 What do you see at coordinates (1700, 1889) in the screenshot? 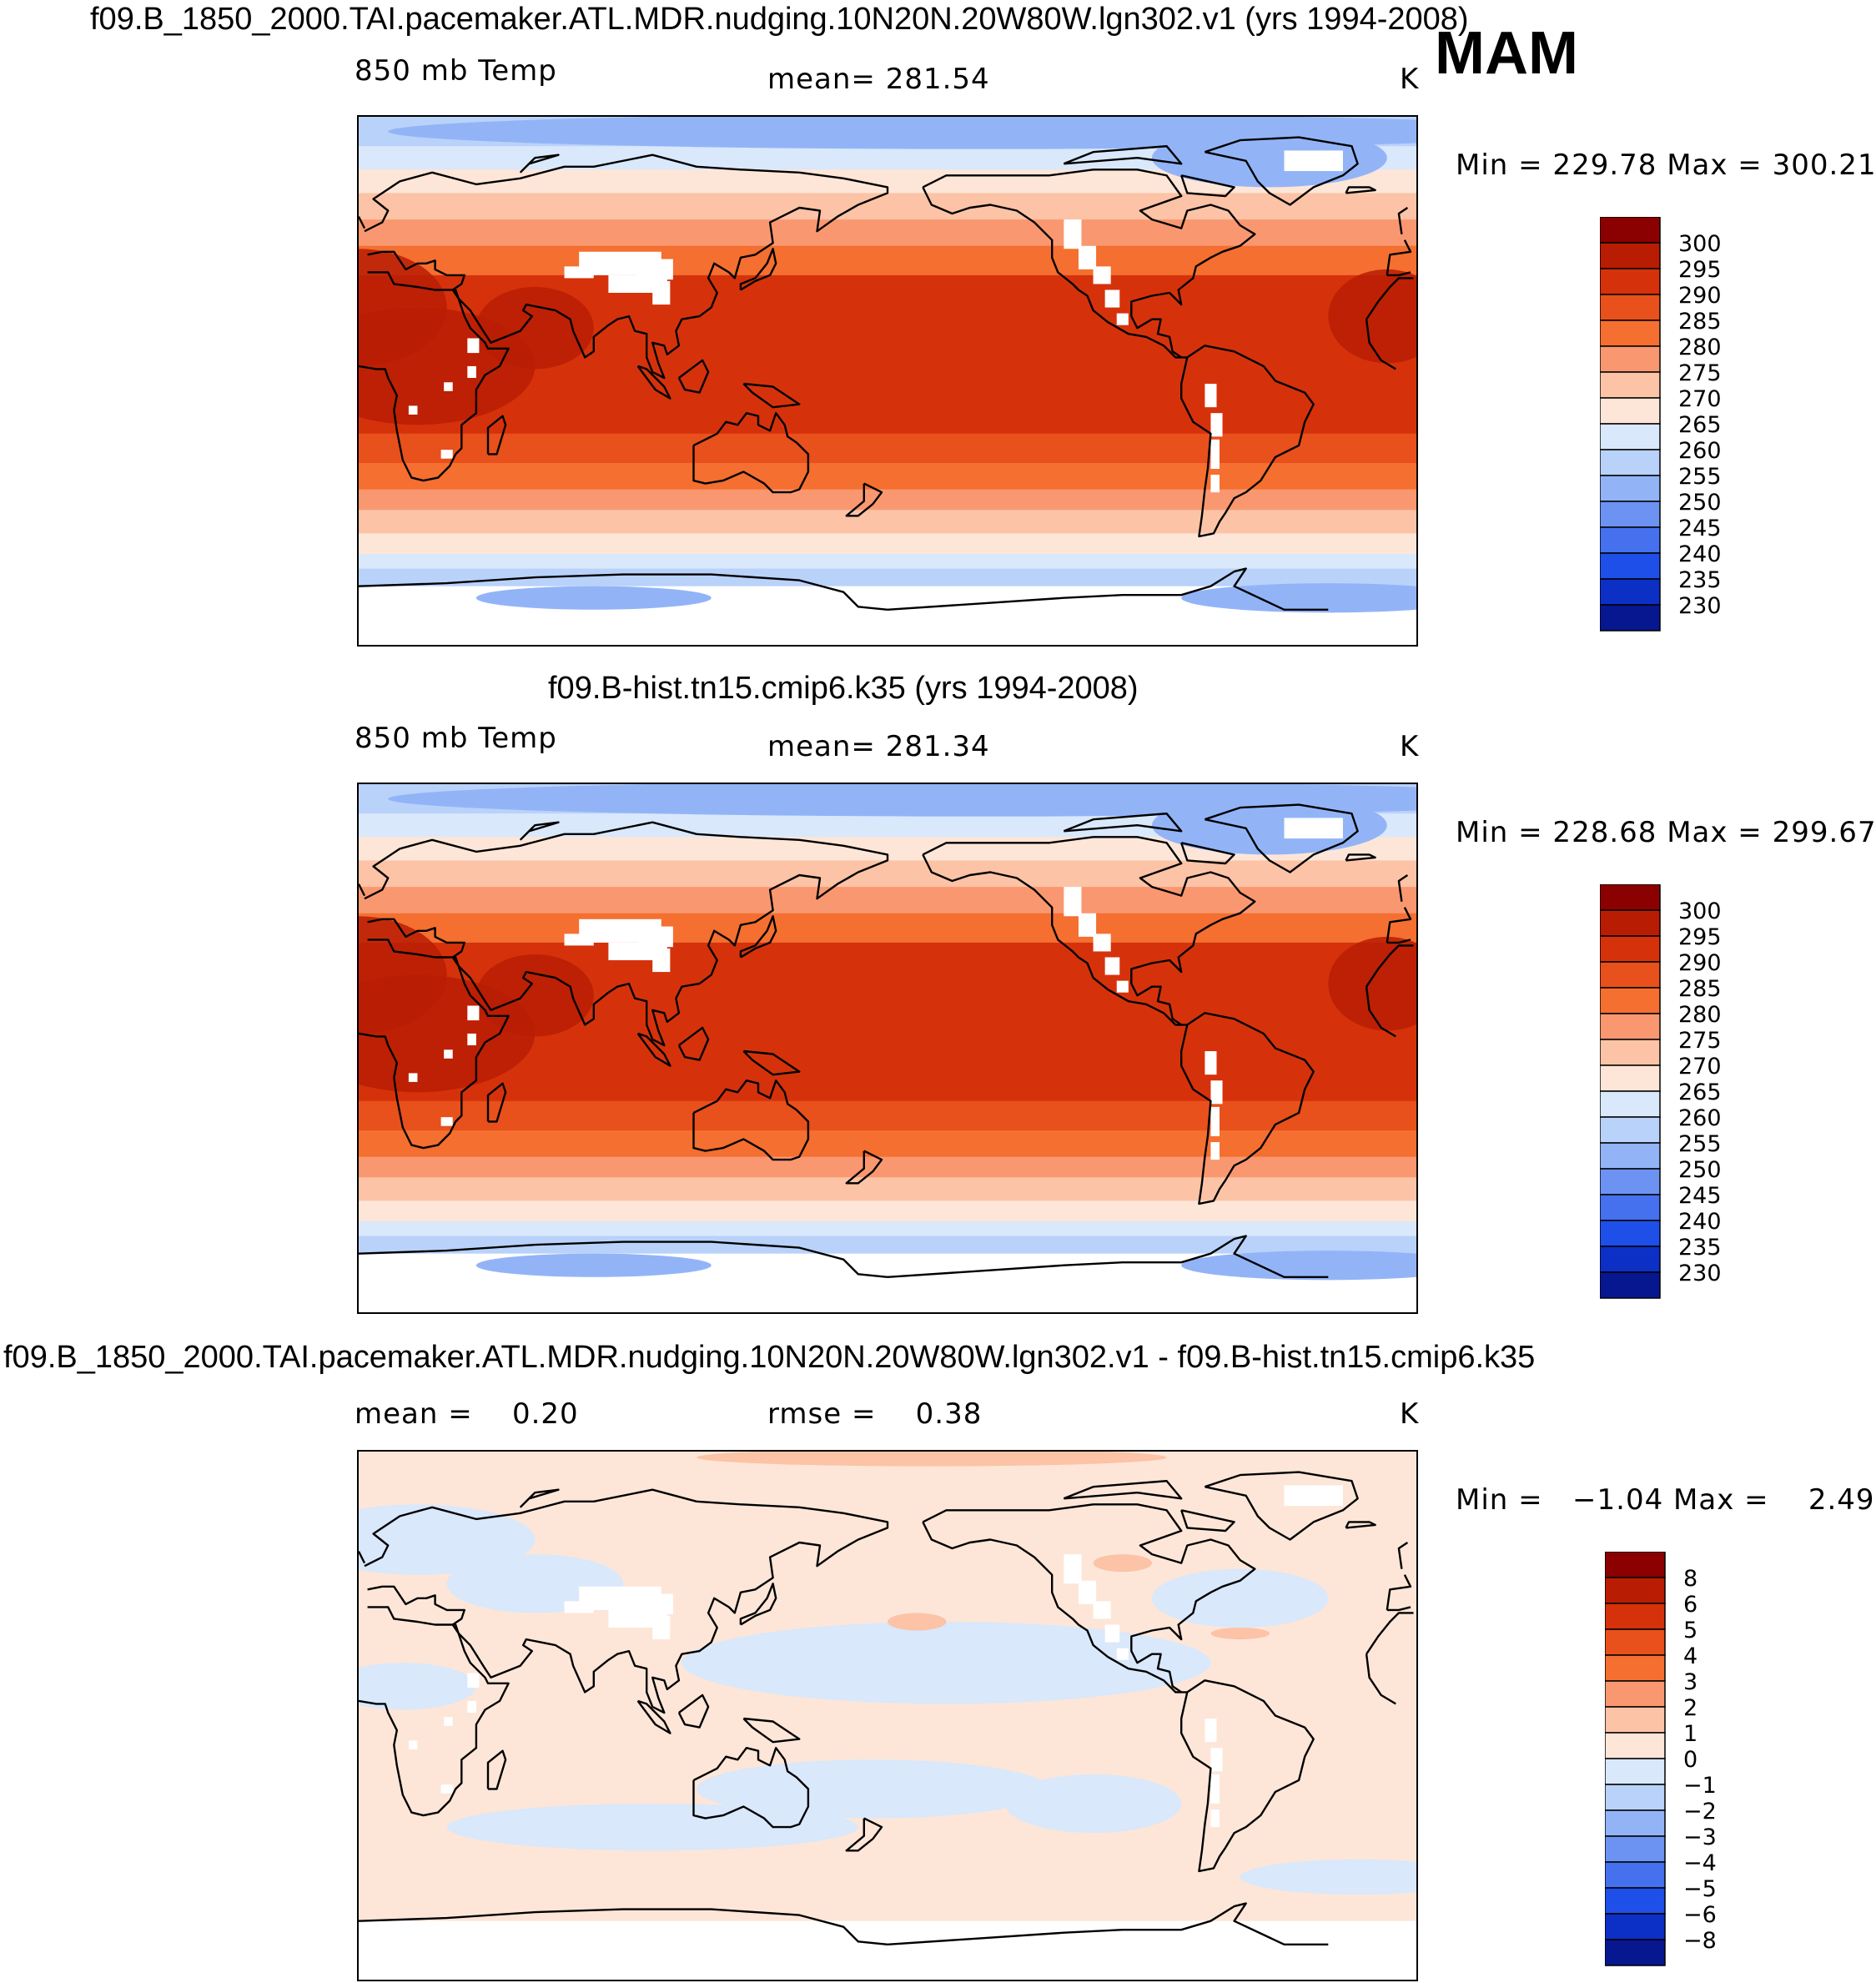
I see `colorbar-tick-label: −5` at bounding box center [1700, 1889].